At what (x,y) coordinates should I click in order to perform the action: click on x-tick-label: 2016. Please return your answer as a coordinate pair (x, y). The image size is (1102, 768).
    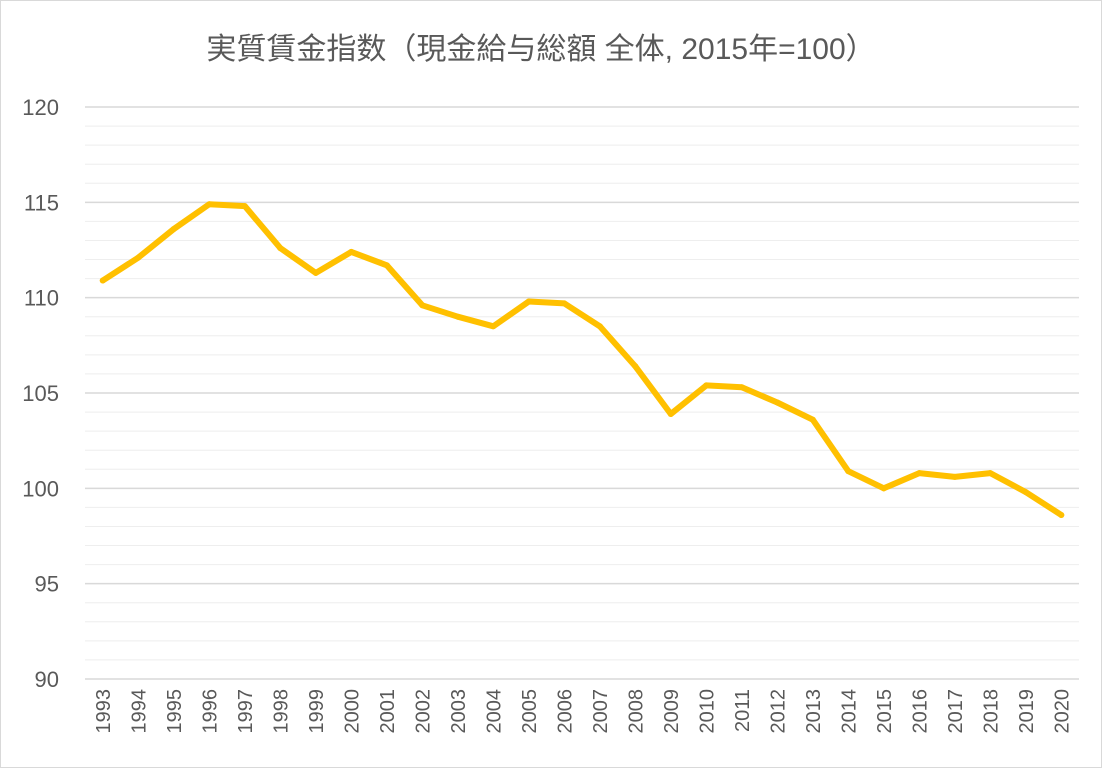
    Looking at the image, I should click on (920, 711).